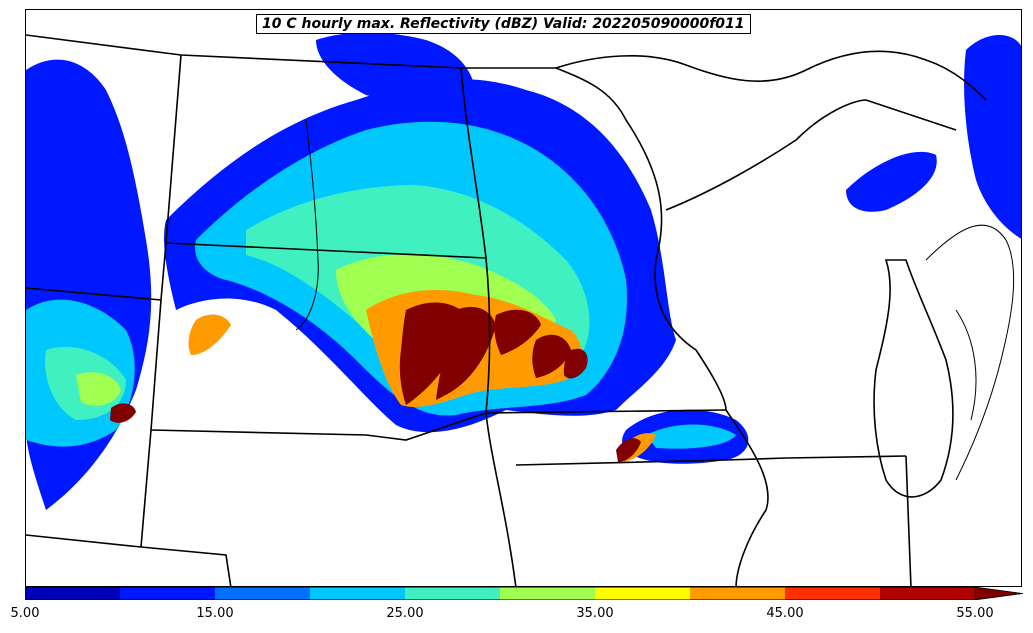 The width and height of the screenshot is (1033, 633). What do you see at coordinates (186, 566) in the screenshot?
I see `state-border-ne-ks` at bounding box center [186, 566].